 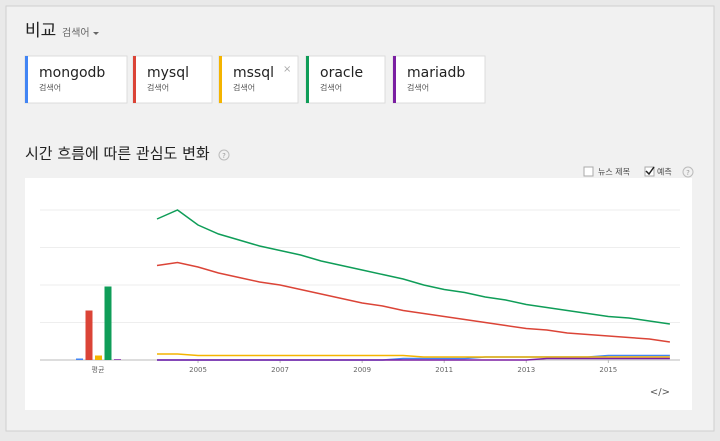 What do you see at coordinates (253, 73) in the screenshot?
I see `term-name: mssql` at bounding box center [253, 73].